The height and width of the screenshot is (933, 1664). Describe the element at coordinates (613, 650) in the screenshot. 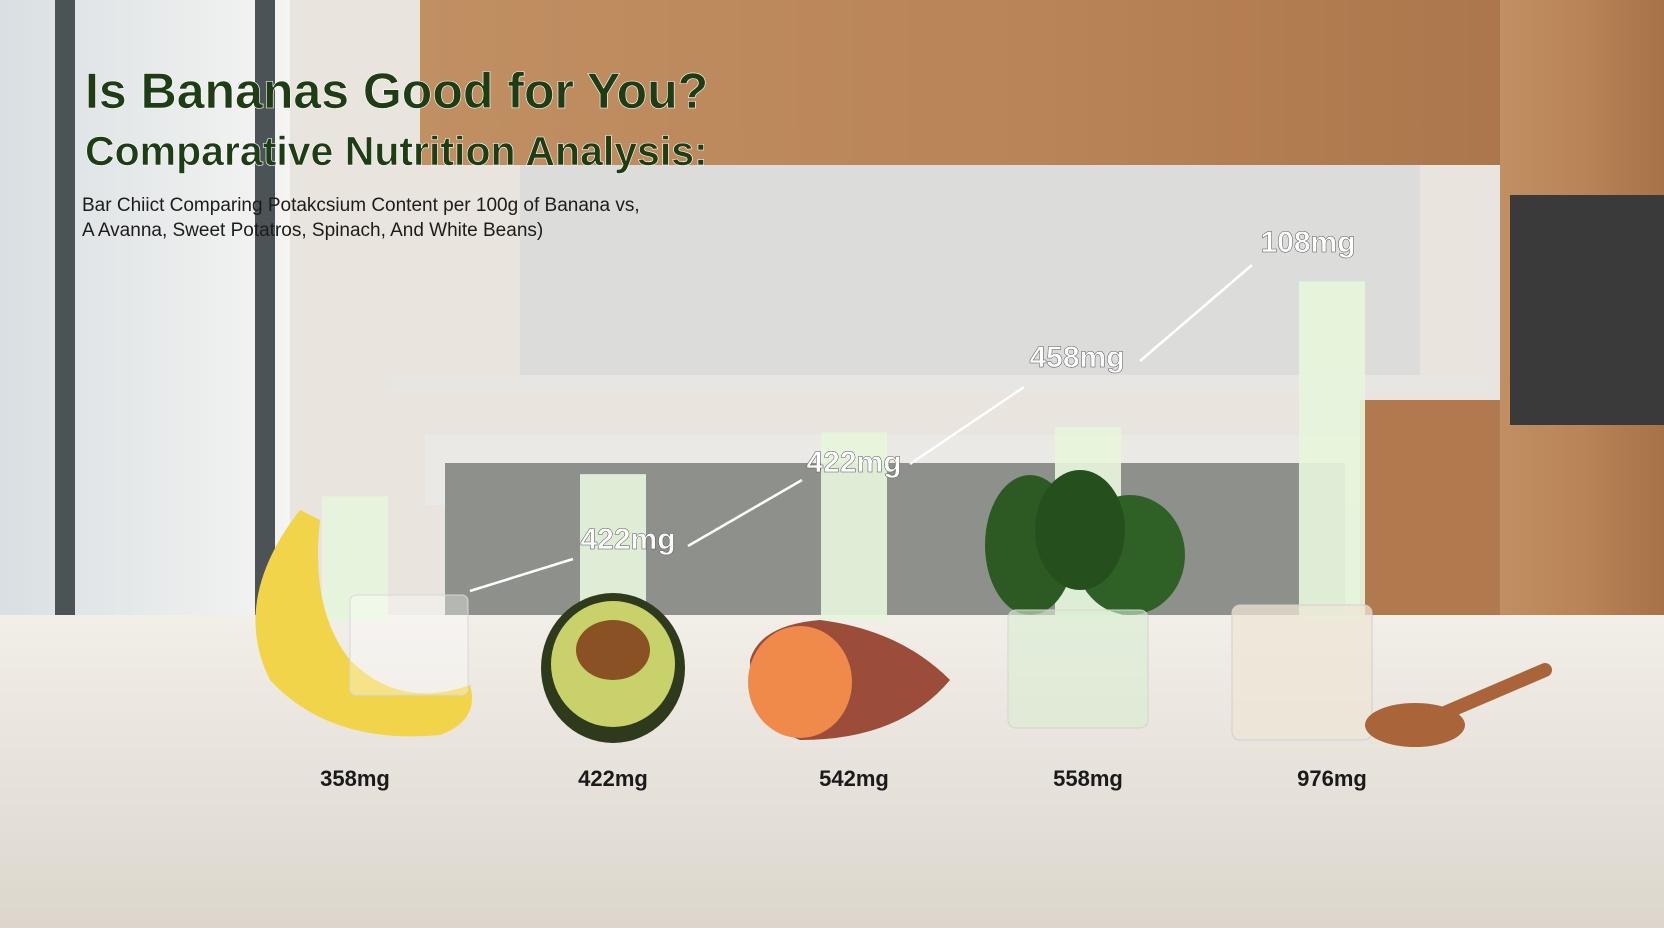

I see `avocado-pit` at that location.